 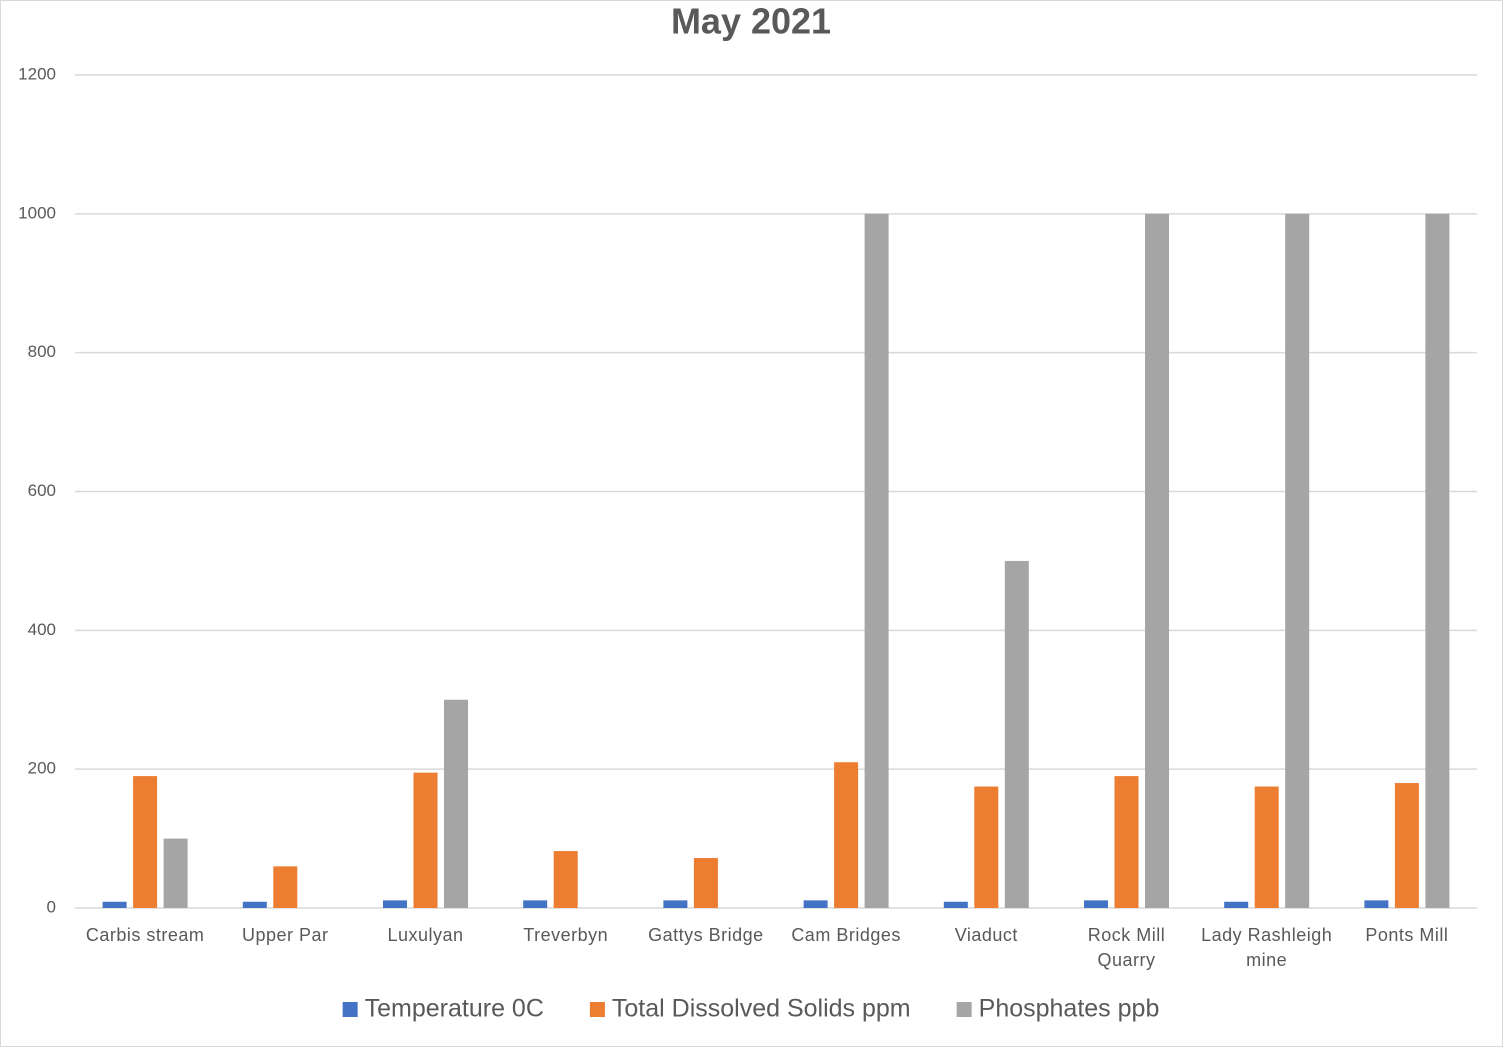 I want to click on y-tick-label: 200, so click(x=42, y=768).